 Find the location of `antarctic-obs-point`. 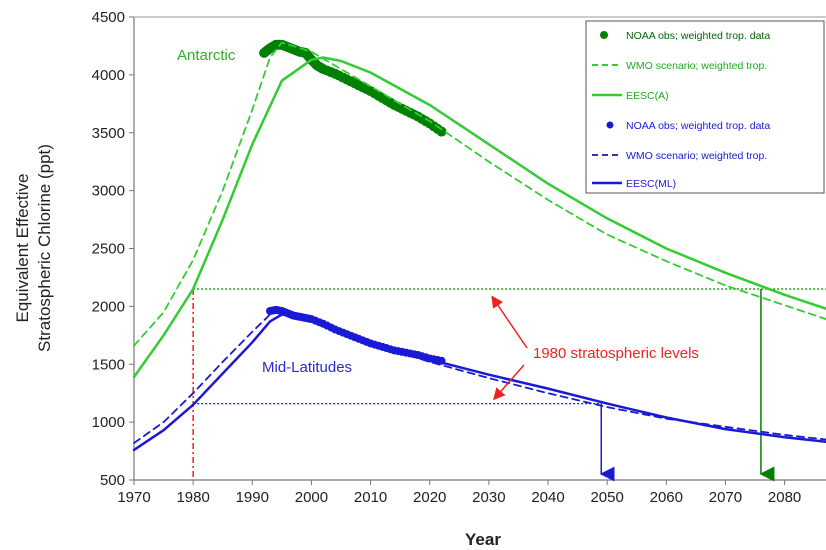

antarctic-obs-point is located at coordinates (441, 131).